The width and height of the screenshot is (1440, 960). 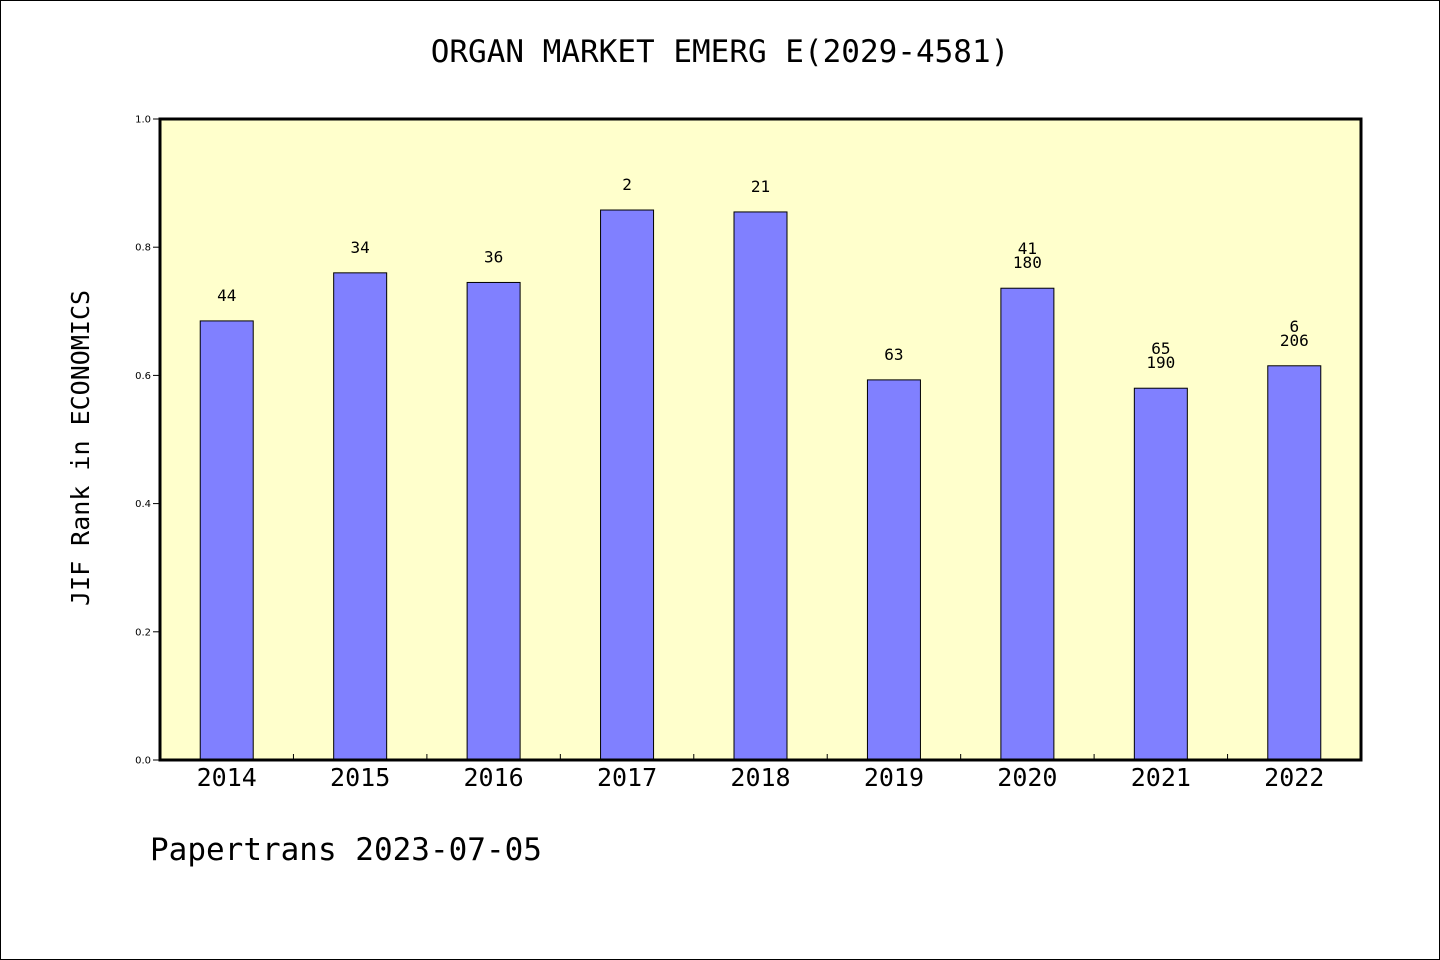 What do you see at coordinates (1294, 326) in the screenshot?
I see `bar-value-label: 6` at bounding box center [1294, 326].